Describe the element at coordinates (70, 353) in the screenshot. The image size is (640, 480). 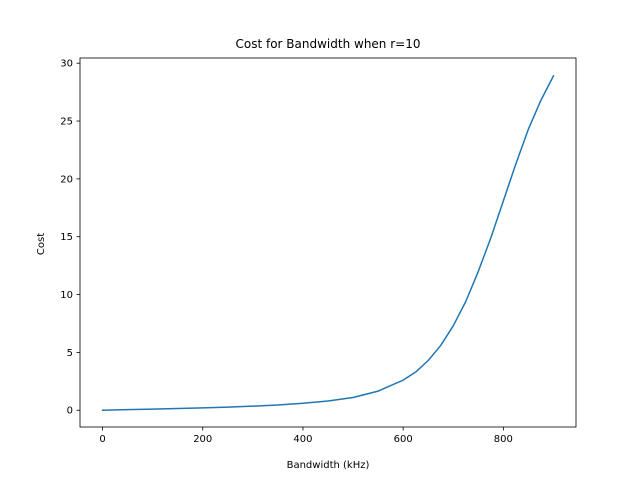
I see `y-tick-label-5: 5` at that location.